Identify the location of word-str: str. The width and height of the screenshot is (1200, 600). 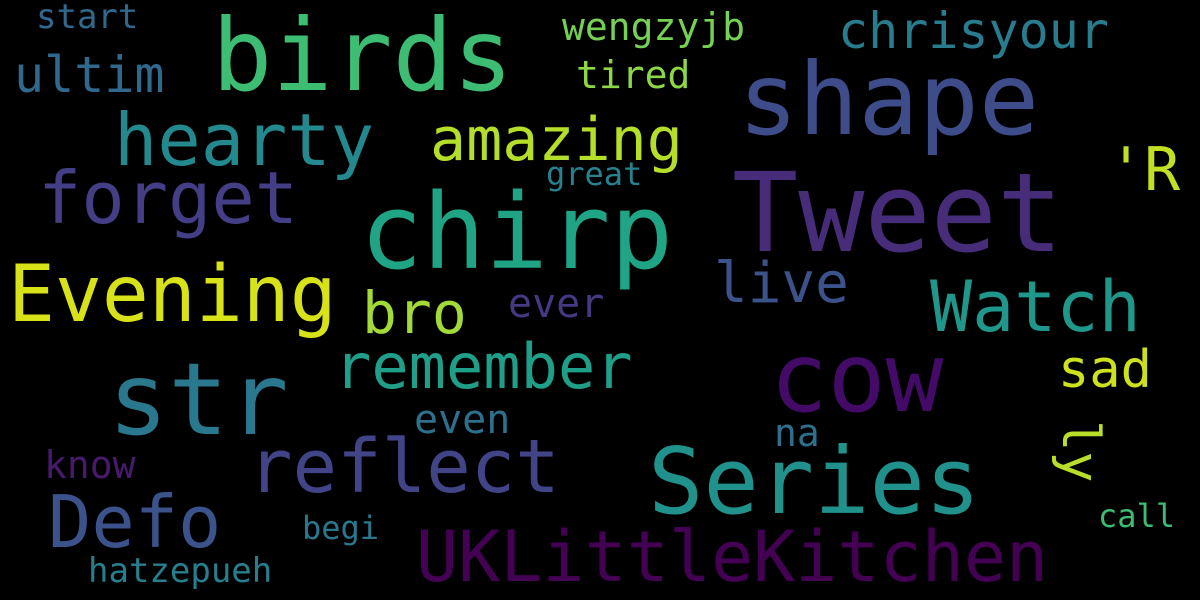
(198, 399).